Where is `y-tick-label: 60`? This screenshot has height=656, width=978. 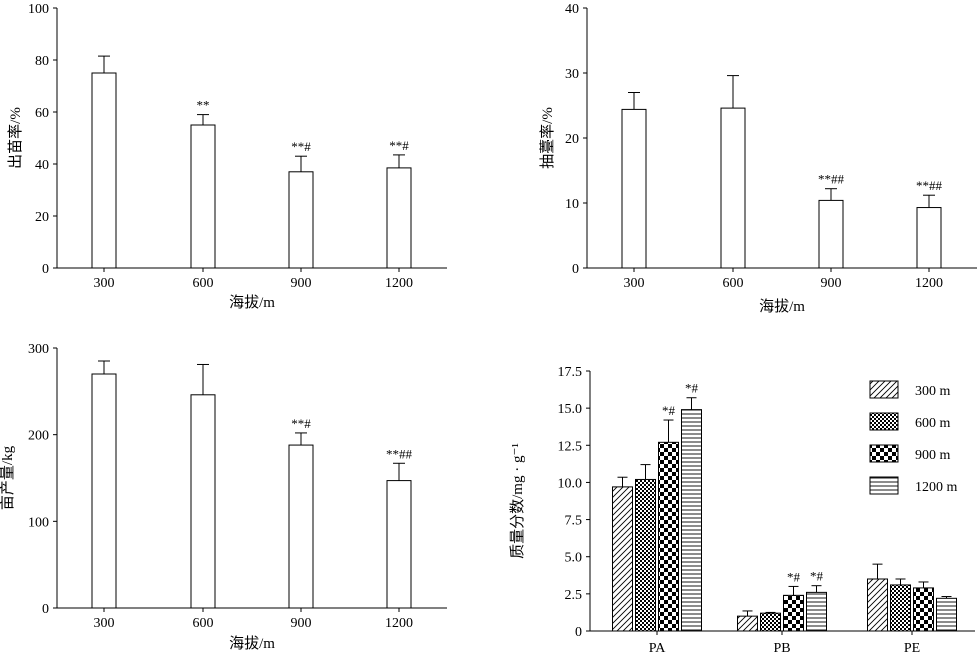
y-tick-label: 60 is located at coordinates (42, 113).